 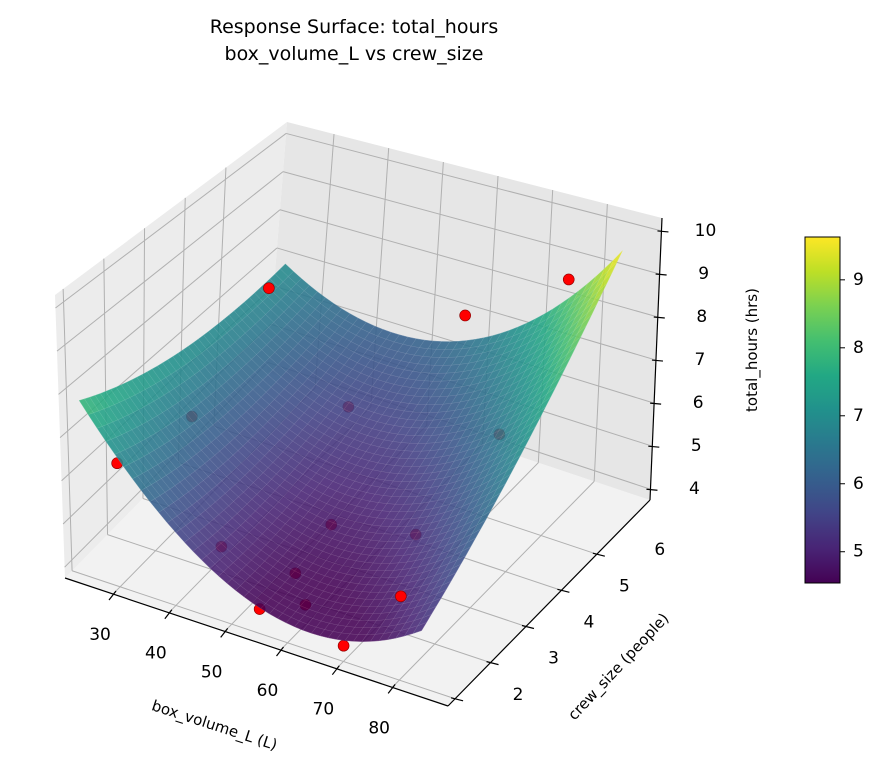 I want to click on z-tick-label: 10, so click(x=706, y=231).